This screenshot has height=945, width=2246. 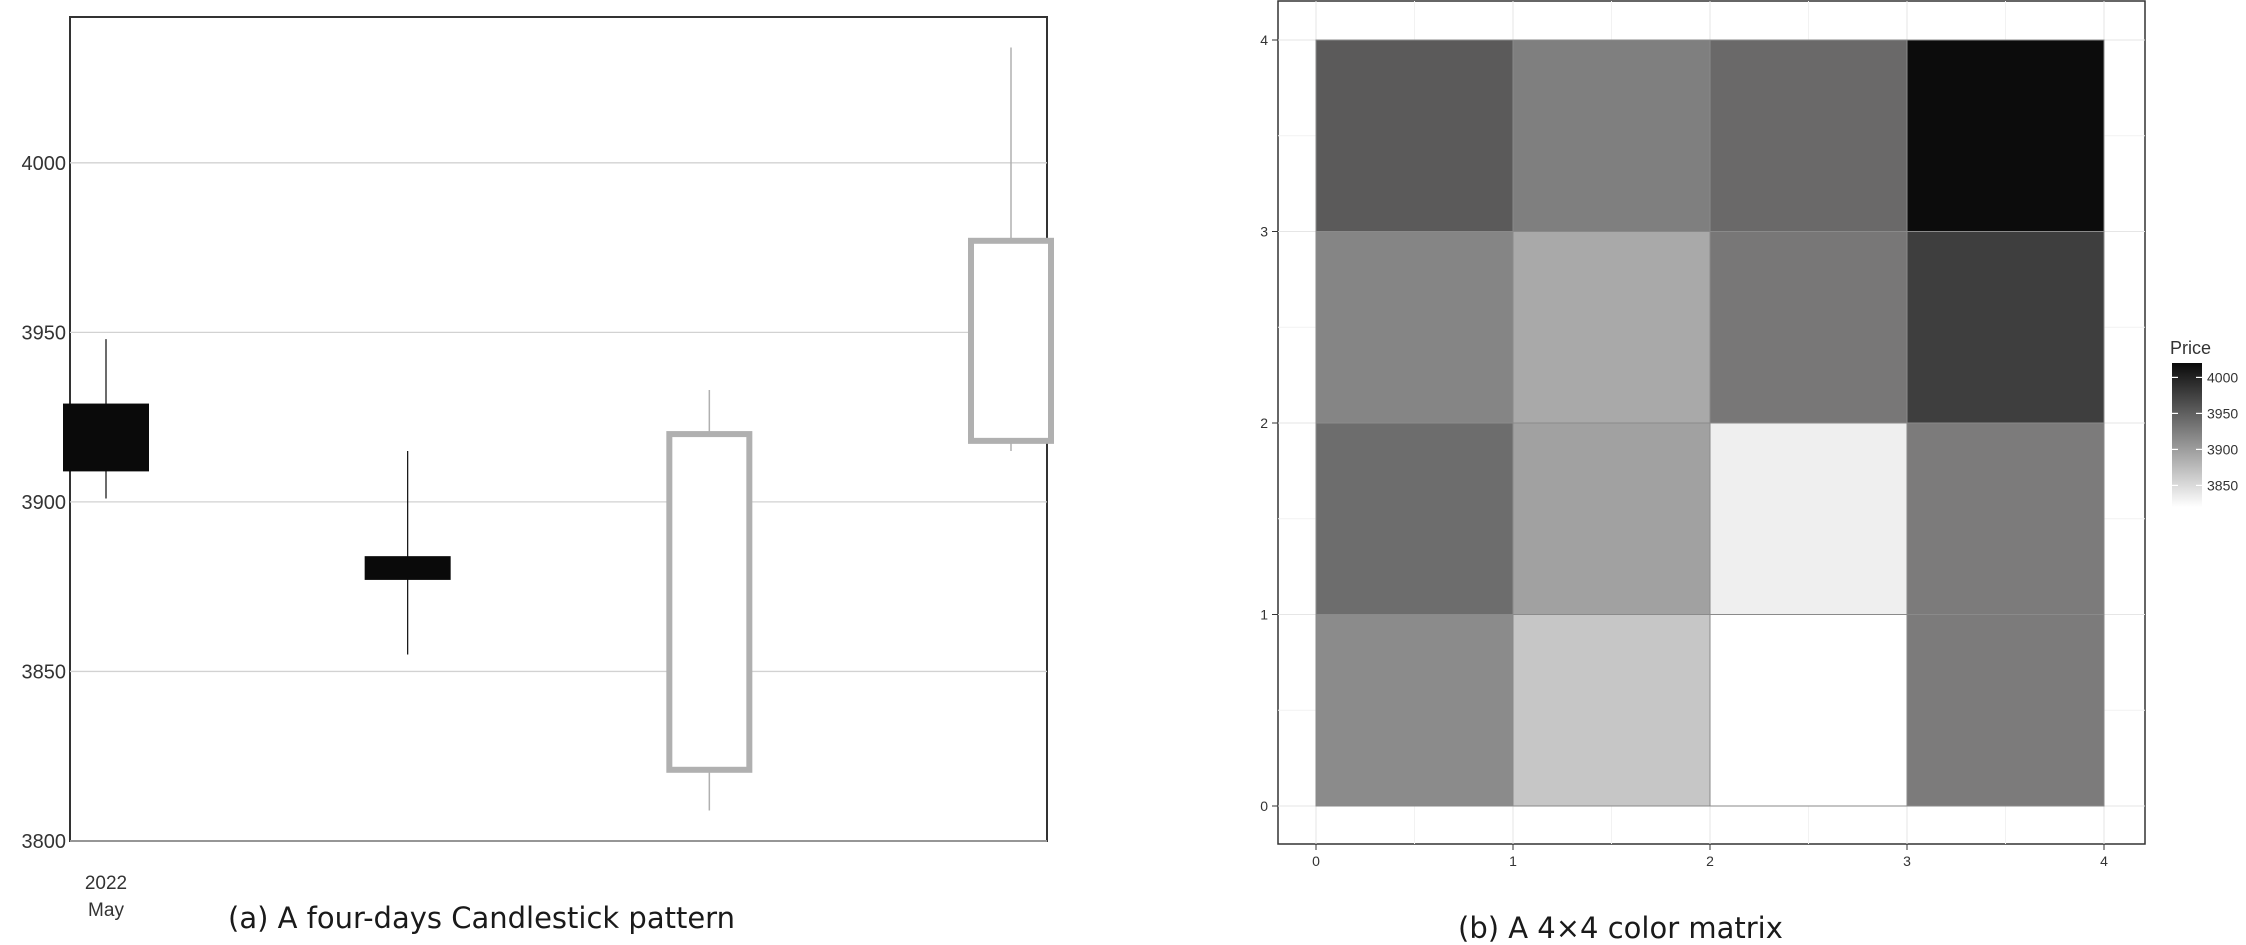 I want to click on heatmap-legend-tick-label: 3950, so click(x=2222, y=413).